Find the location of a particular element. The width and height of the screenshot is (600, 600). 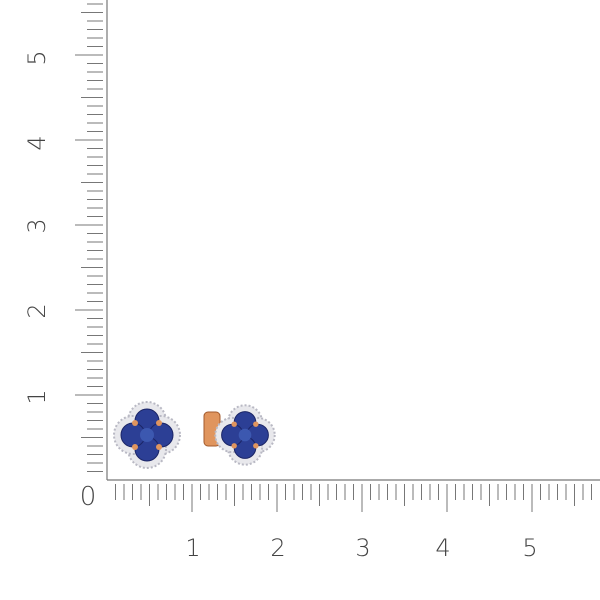

ruler-label-x1: 1 is located at coordinates (193, 548).